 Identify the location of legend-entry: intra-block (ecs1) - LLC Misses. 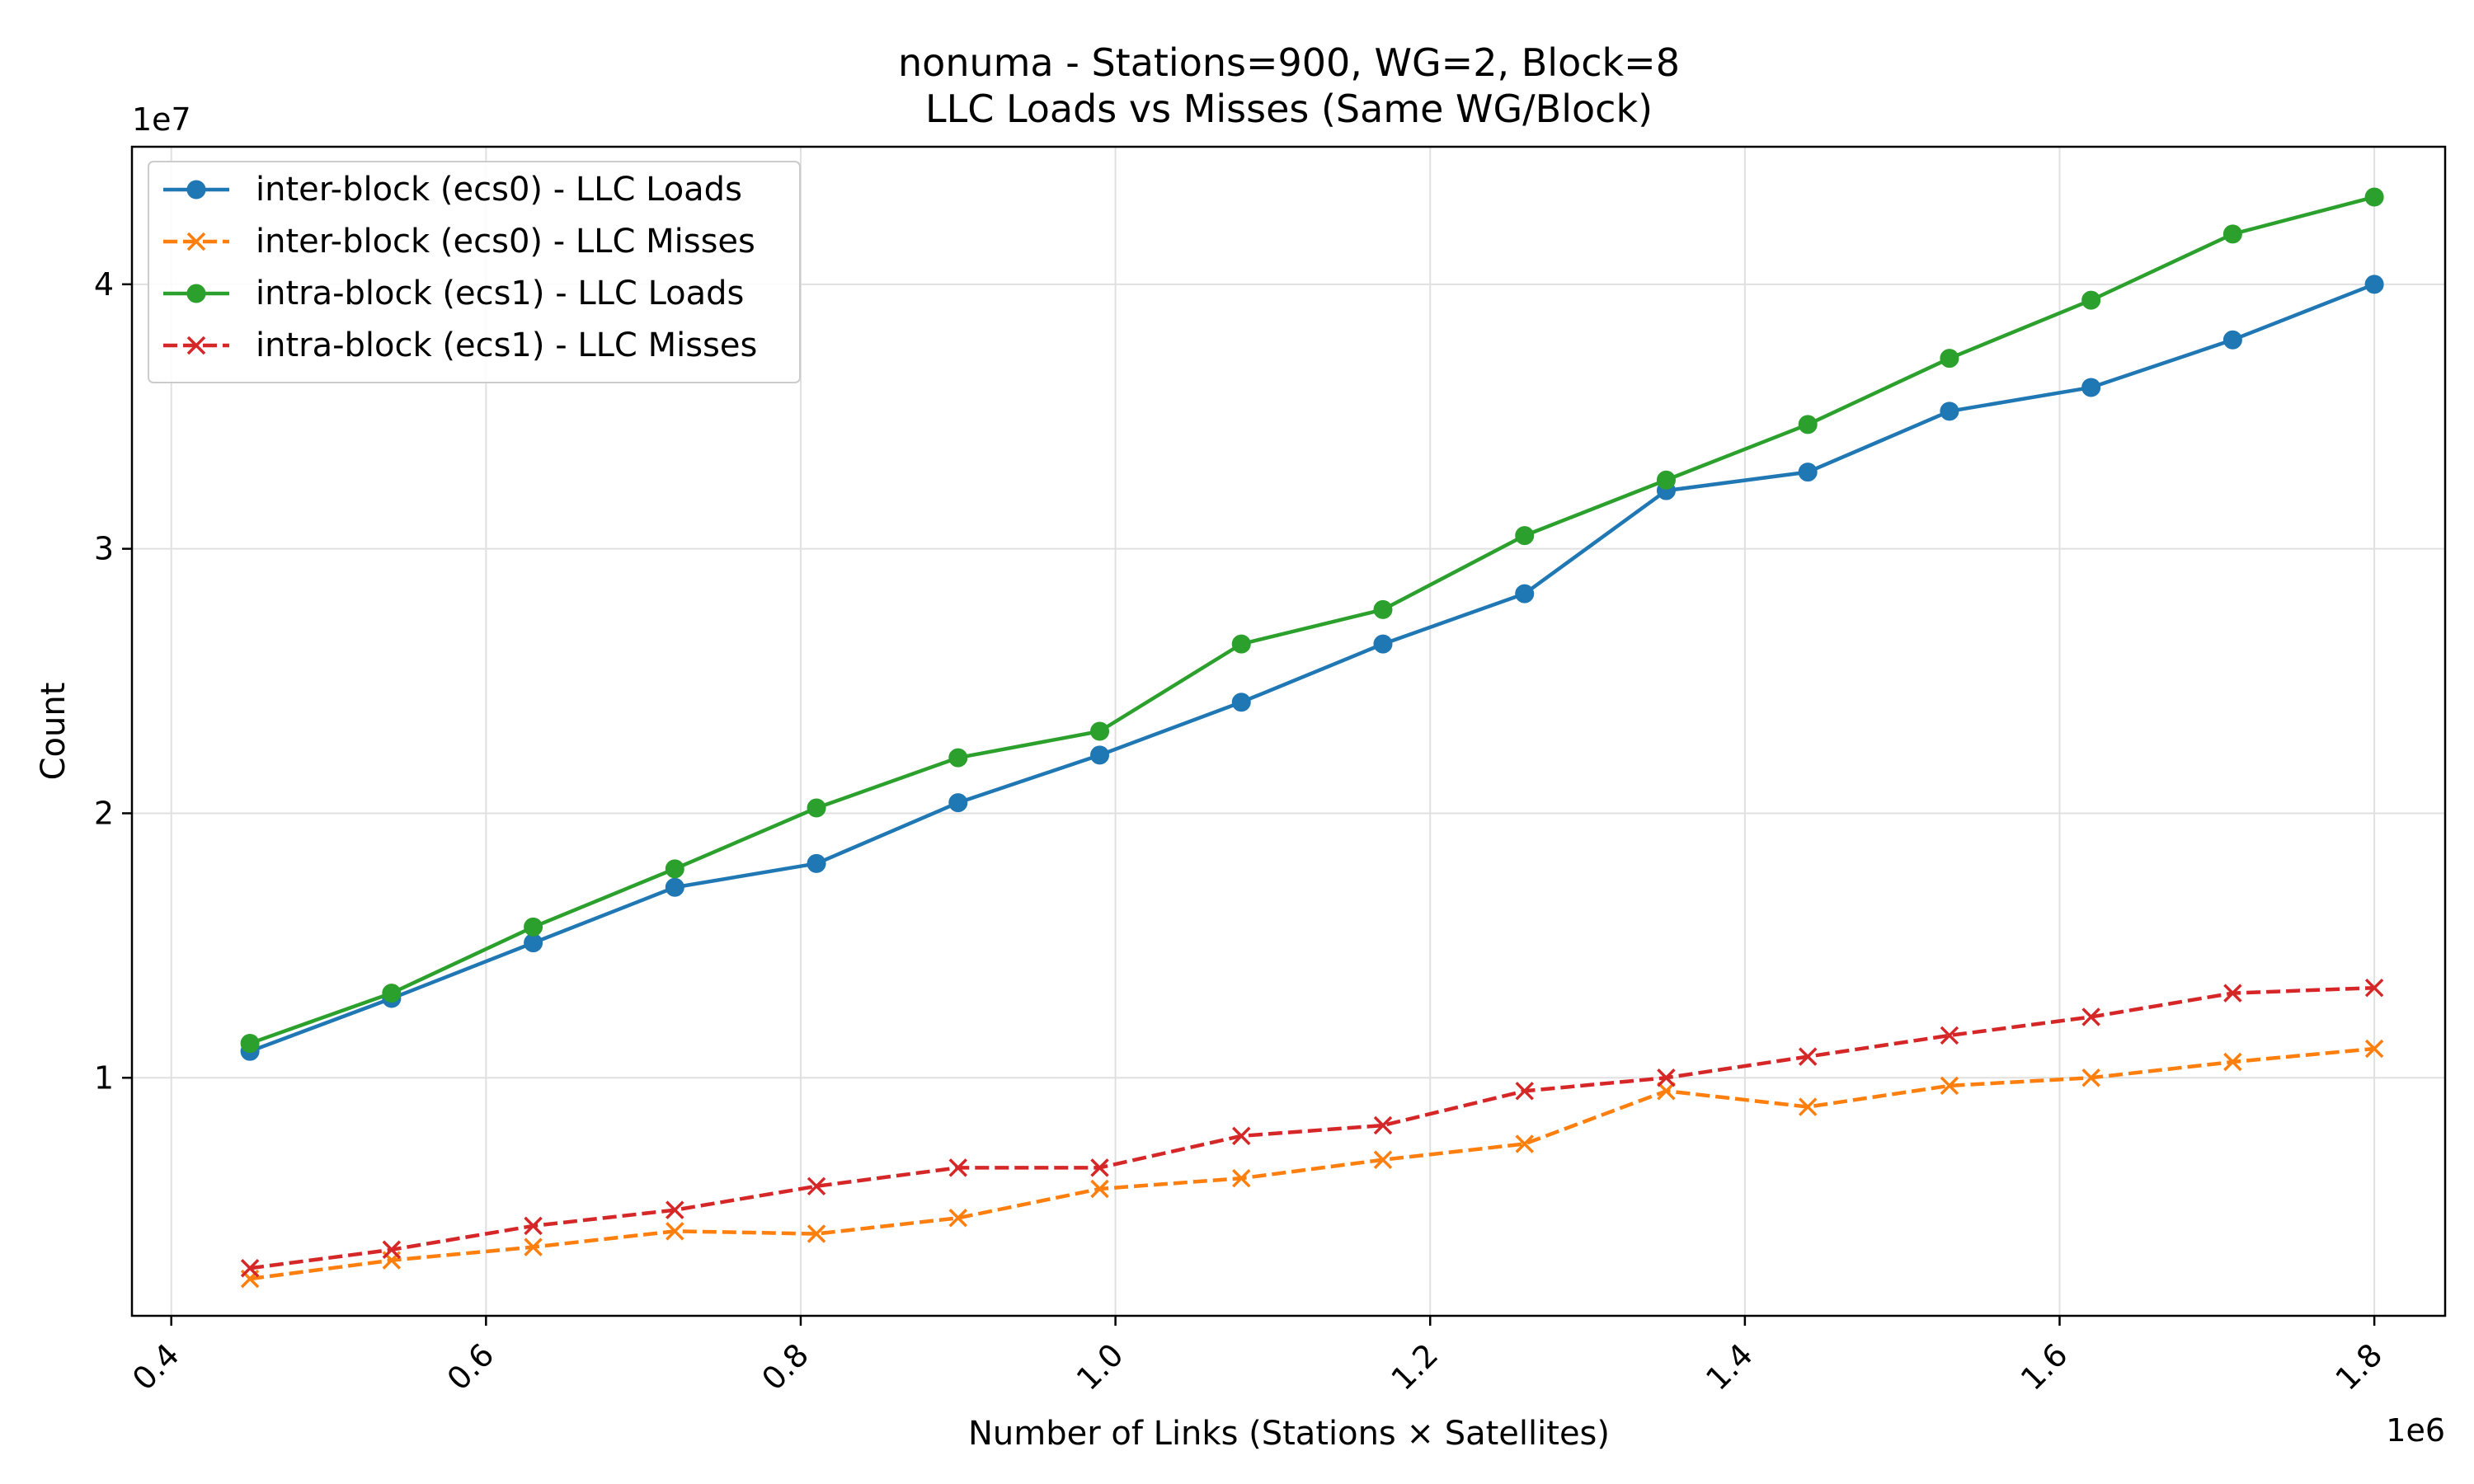
(460, 345).